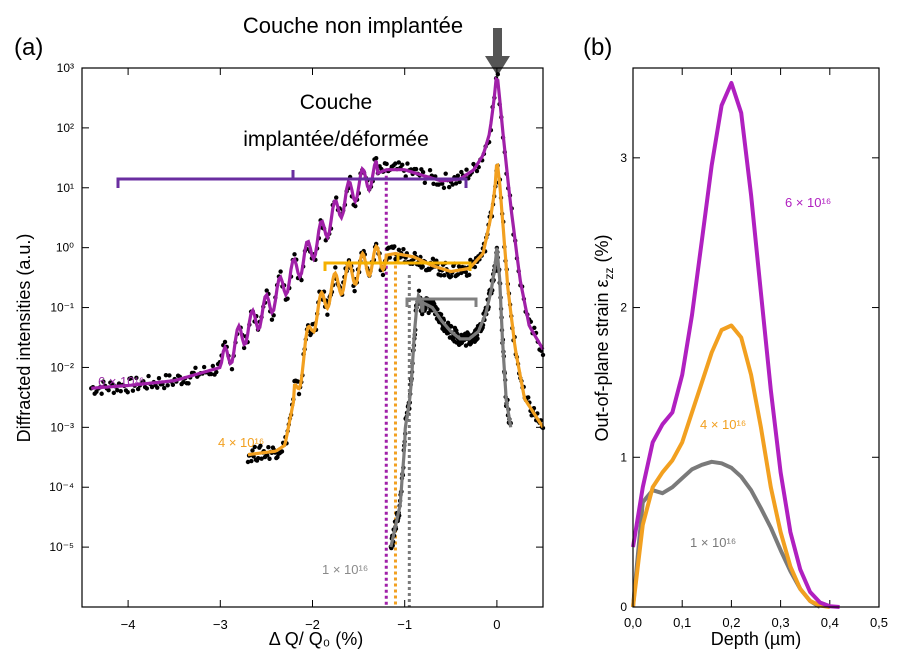  Describe the element at coordinates (602, 248) in the screenshot. I see `panel-b-ylabel-unit: (%)` at that location.